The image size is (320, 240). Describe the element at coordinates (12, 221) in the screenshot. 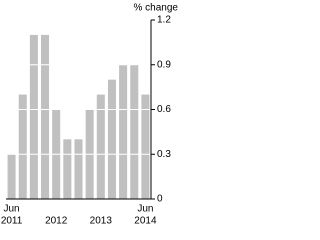

I see `x-tick-label: 2011` at that location.